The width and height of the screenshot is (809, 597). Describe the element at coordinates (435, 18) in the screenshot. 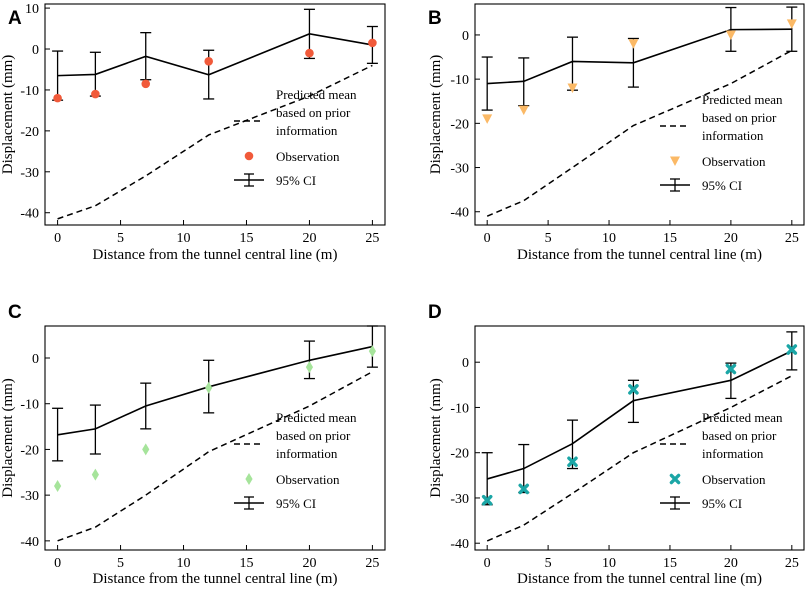

I see `panel-letter: B` at that location.